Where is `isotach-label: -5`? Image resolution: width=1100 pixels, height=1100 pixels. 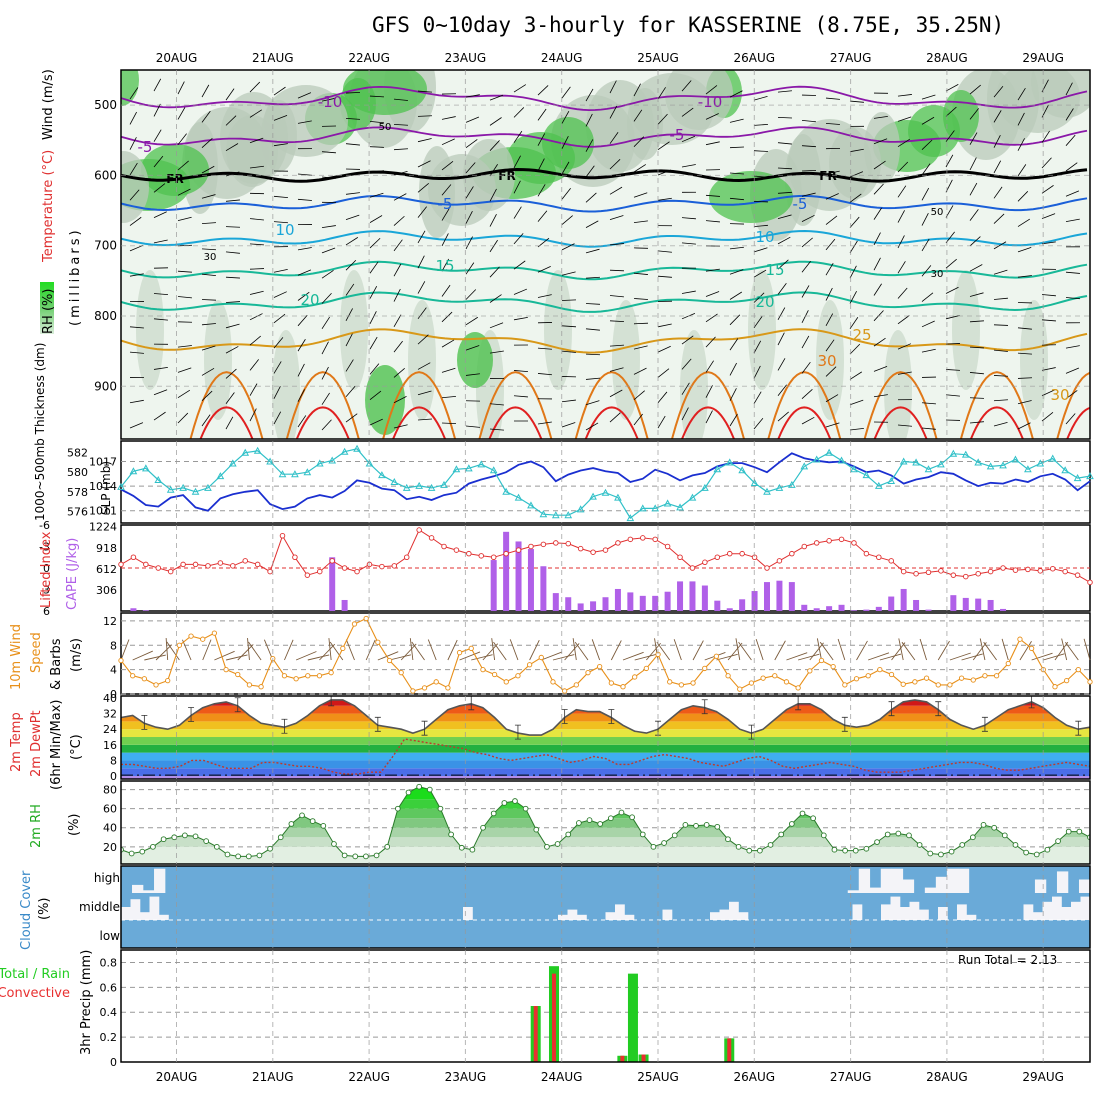 isotach-label: -5 is located at coordinates (145, 147).